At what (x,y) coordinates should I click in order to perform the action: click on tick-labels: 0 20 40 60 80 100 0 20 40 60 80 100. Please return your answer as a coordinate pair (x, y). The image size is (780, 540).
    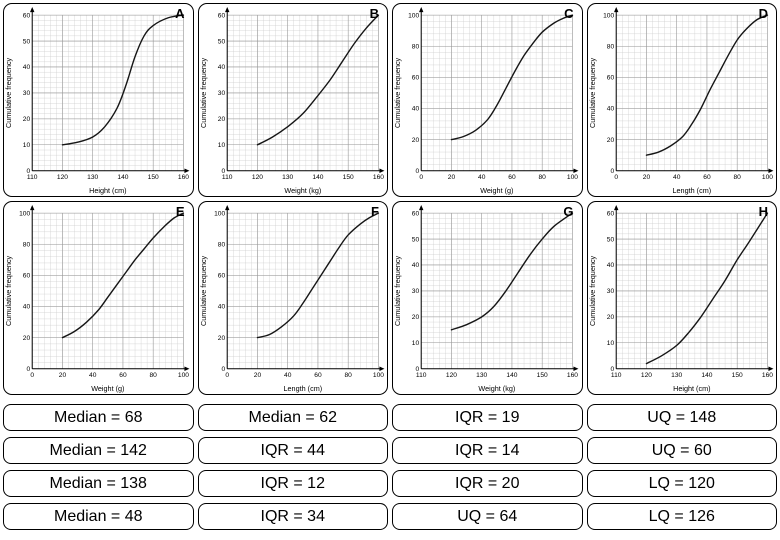
    Looking at the image, I should click on (104, 294).